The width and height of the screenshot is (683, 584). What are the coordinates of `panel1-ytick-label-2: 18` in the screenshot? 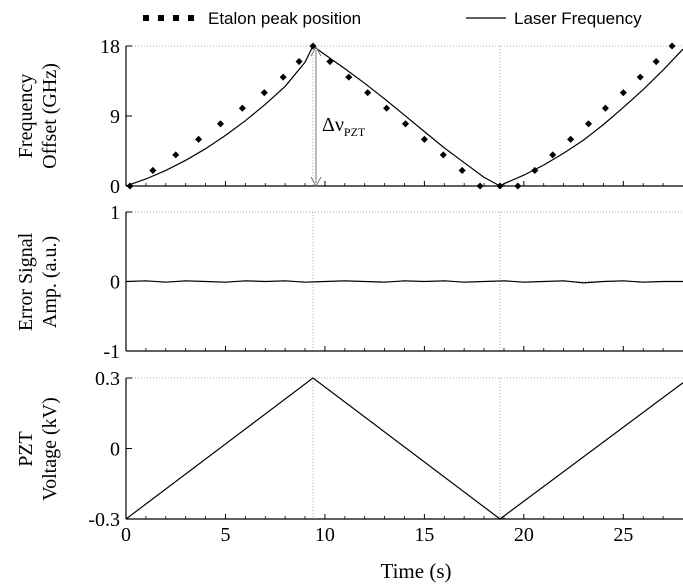 It's located at (110, 47).